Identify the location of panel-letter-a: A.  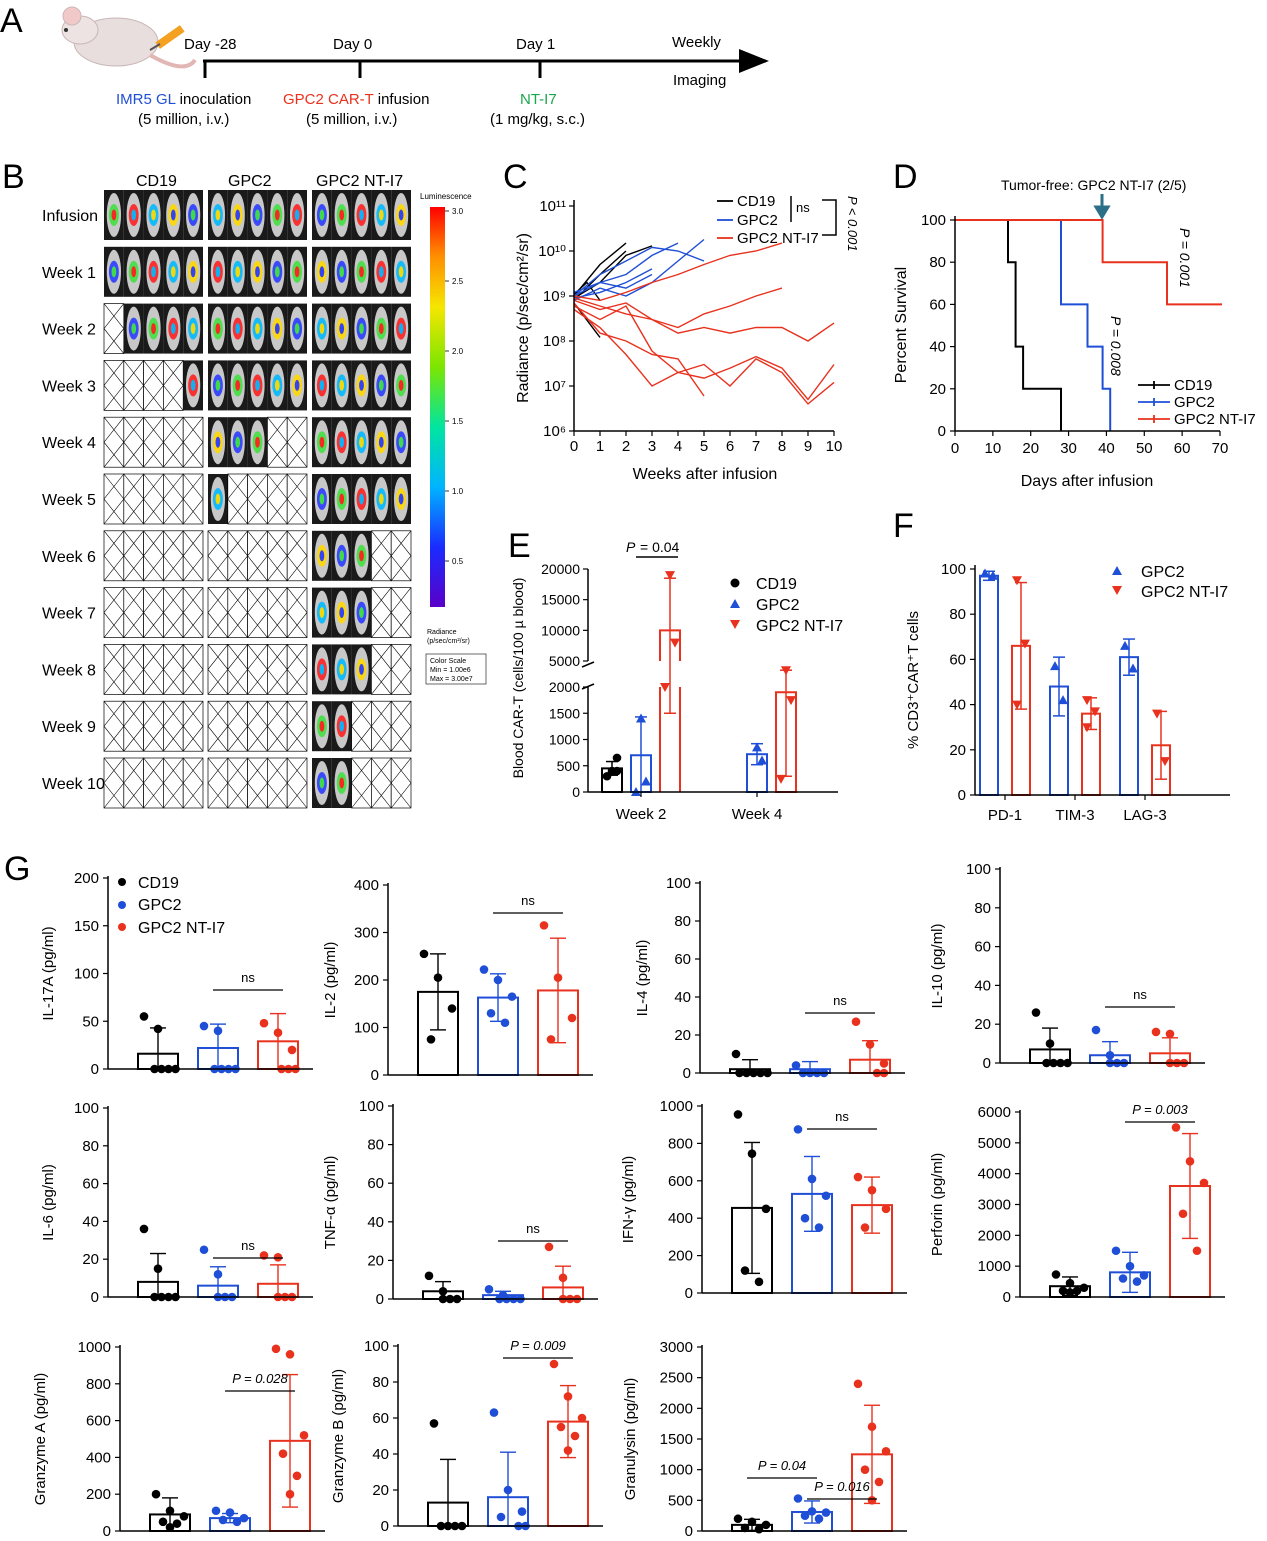
(11, 21).